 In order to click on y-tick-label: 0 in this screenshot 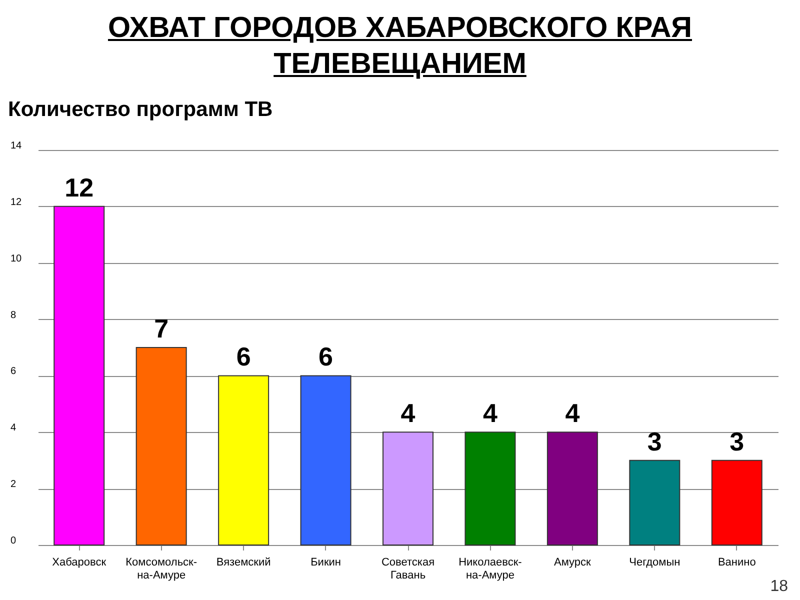, I will do `click(13, 541)`.